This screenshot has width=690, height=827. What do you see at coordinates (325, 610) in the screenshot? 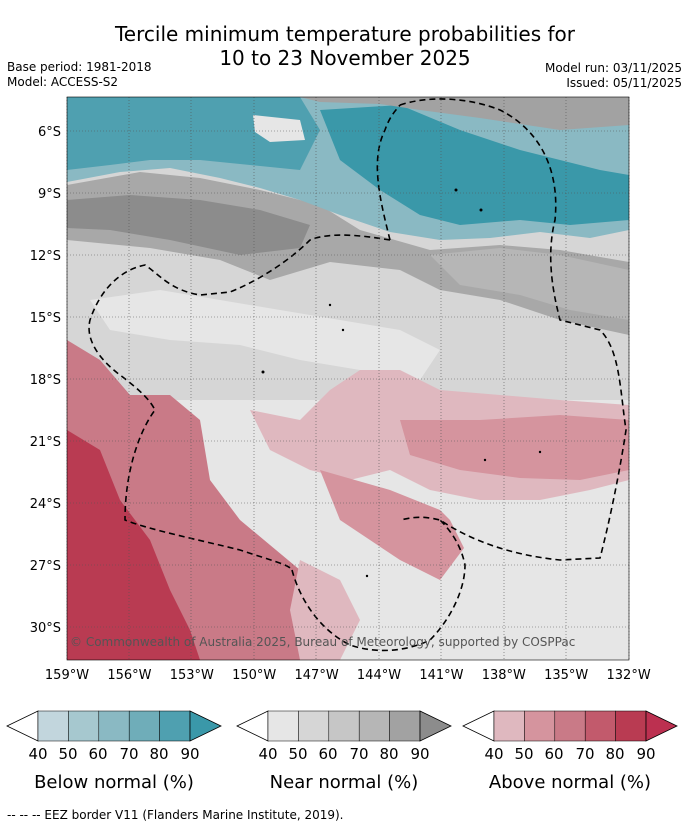
I see `above-normal-south-light` at bounding box center [325, 610].